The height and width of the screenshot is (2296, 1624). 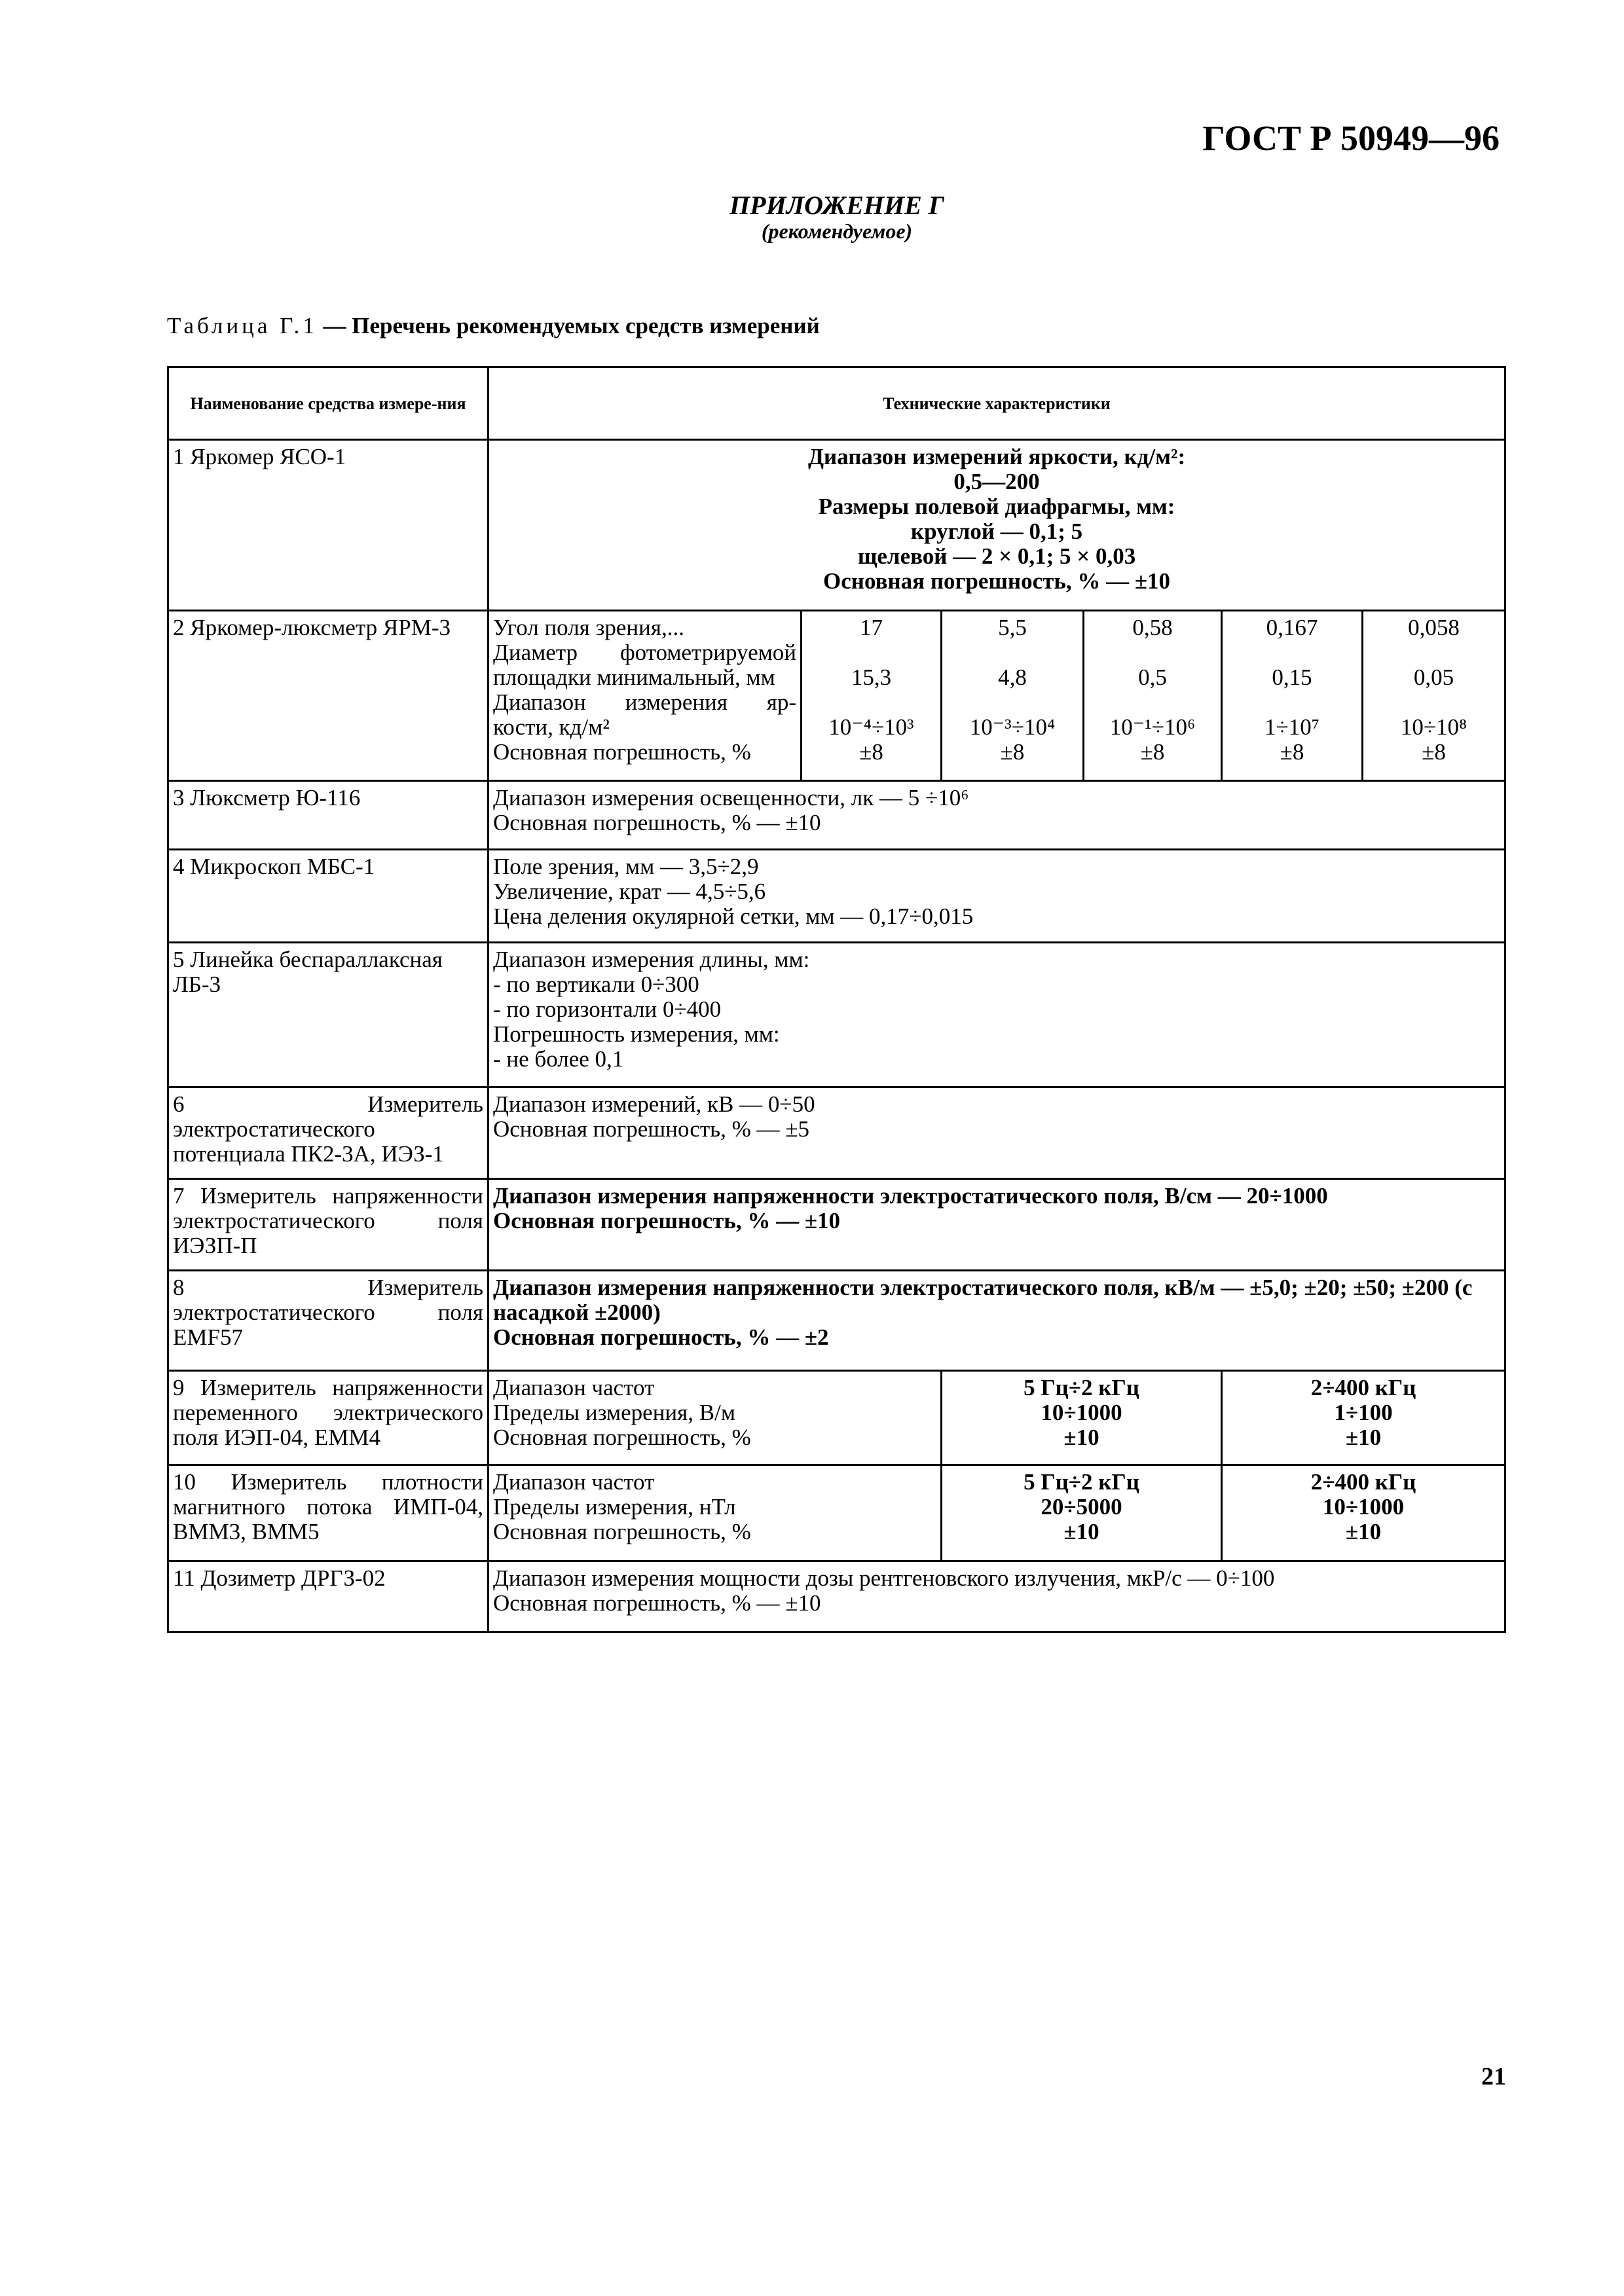 I want to click on mode-column: 17 15,3 10⁻⁴÷10³ ±8, so click(x=871, y=696).